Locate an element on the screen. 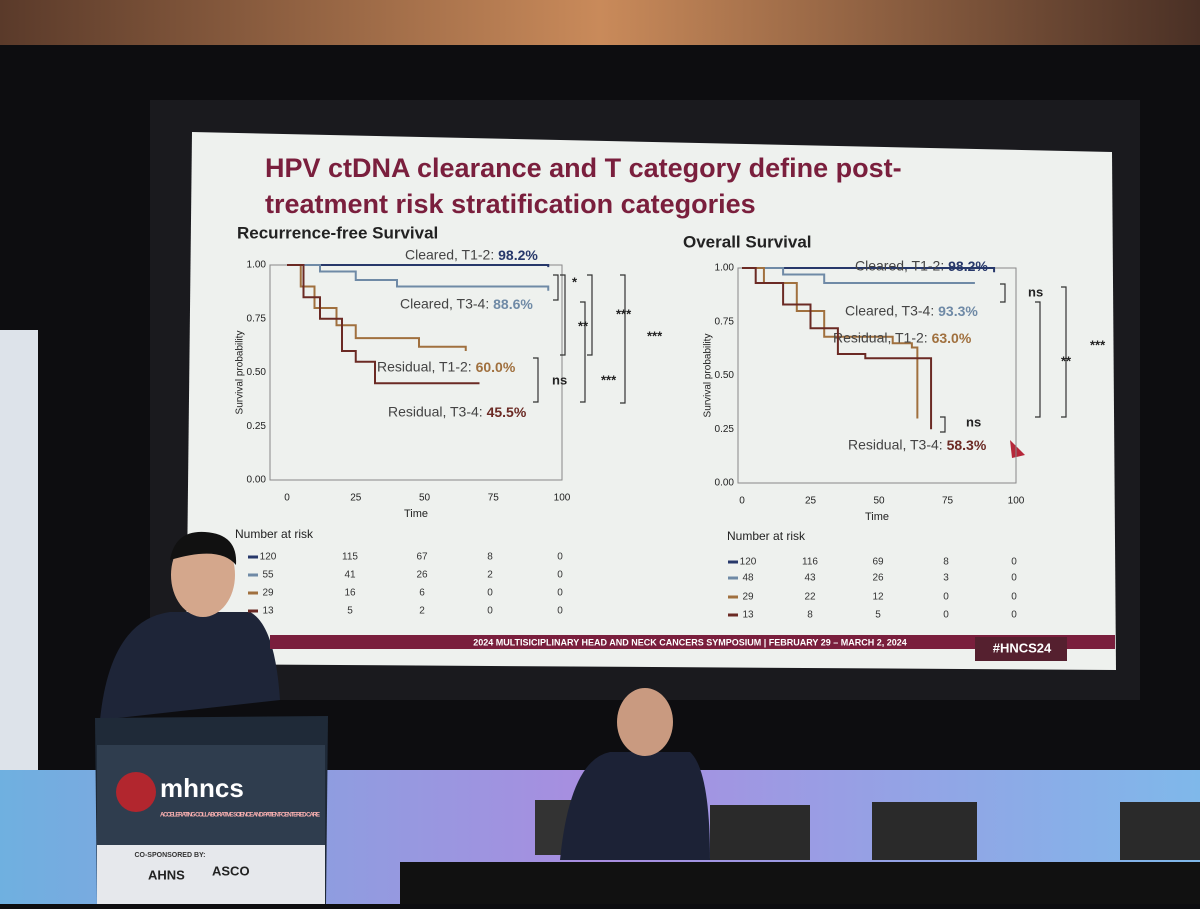 The height and width of the screenshot is (909, 1200). panel-heading: Overall Survival is located at coordinates (747, 241).